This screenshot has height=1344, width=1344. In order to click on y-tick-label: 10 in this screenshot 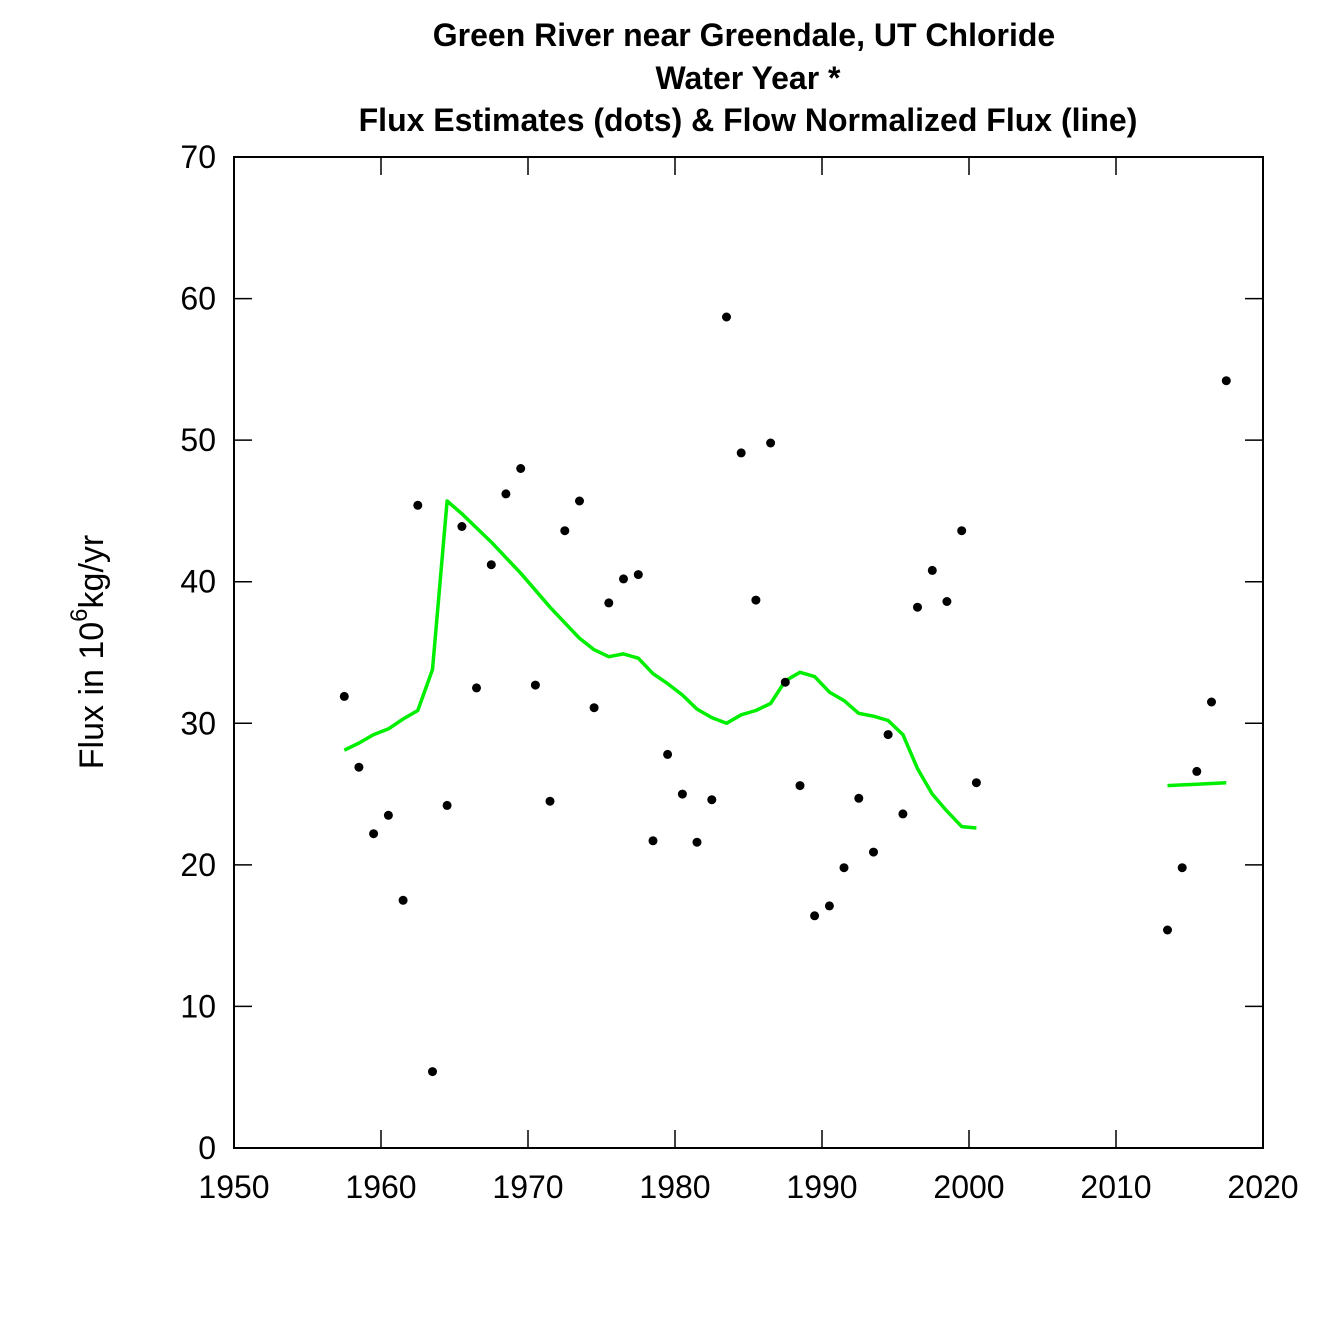, I will do `click(198, 1006)`.